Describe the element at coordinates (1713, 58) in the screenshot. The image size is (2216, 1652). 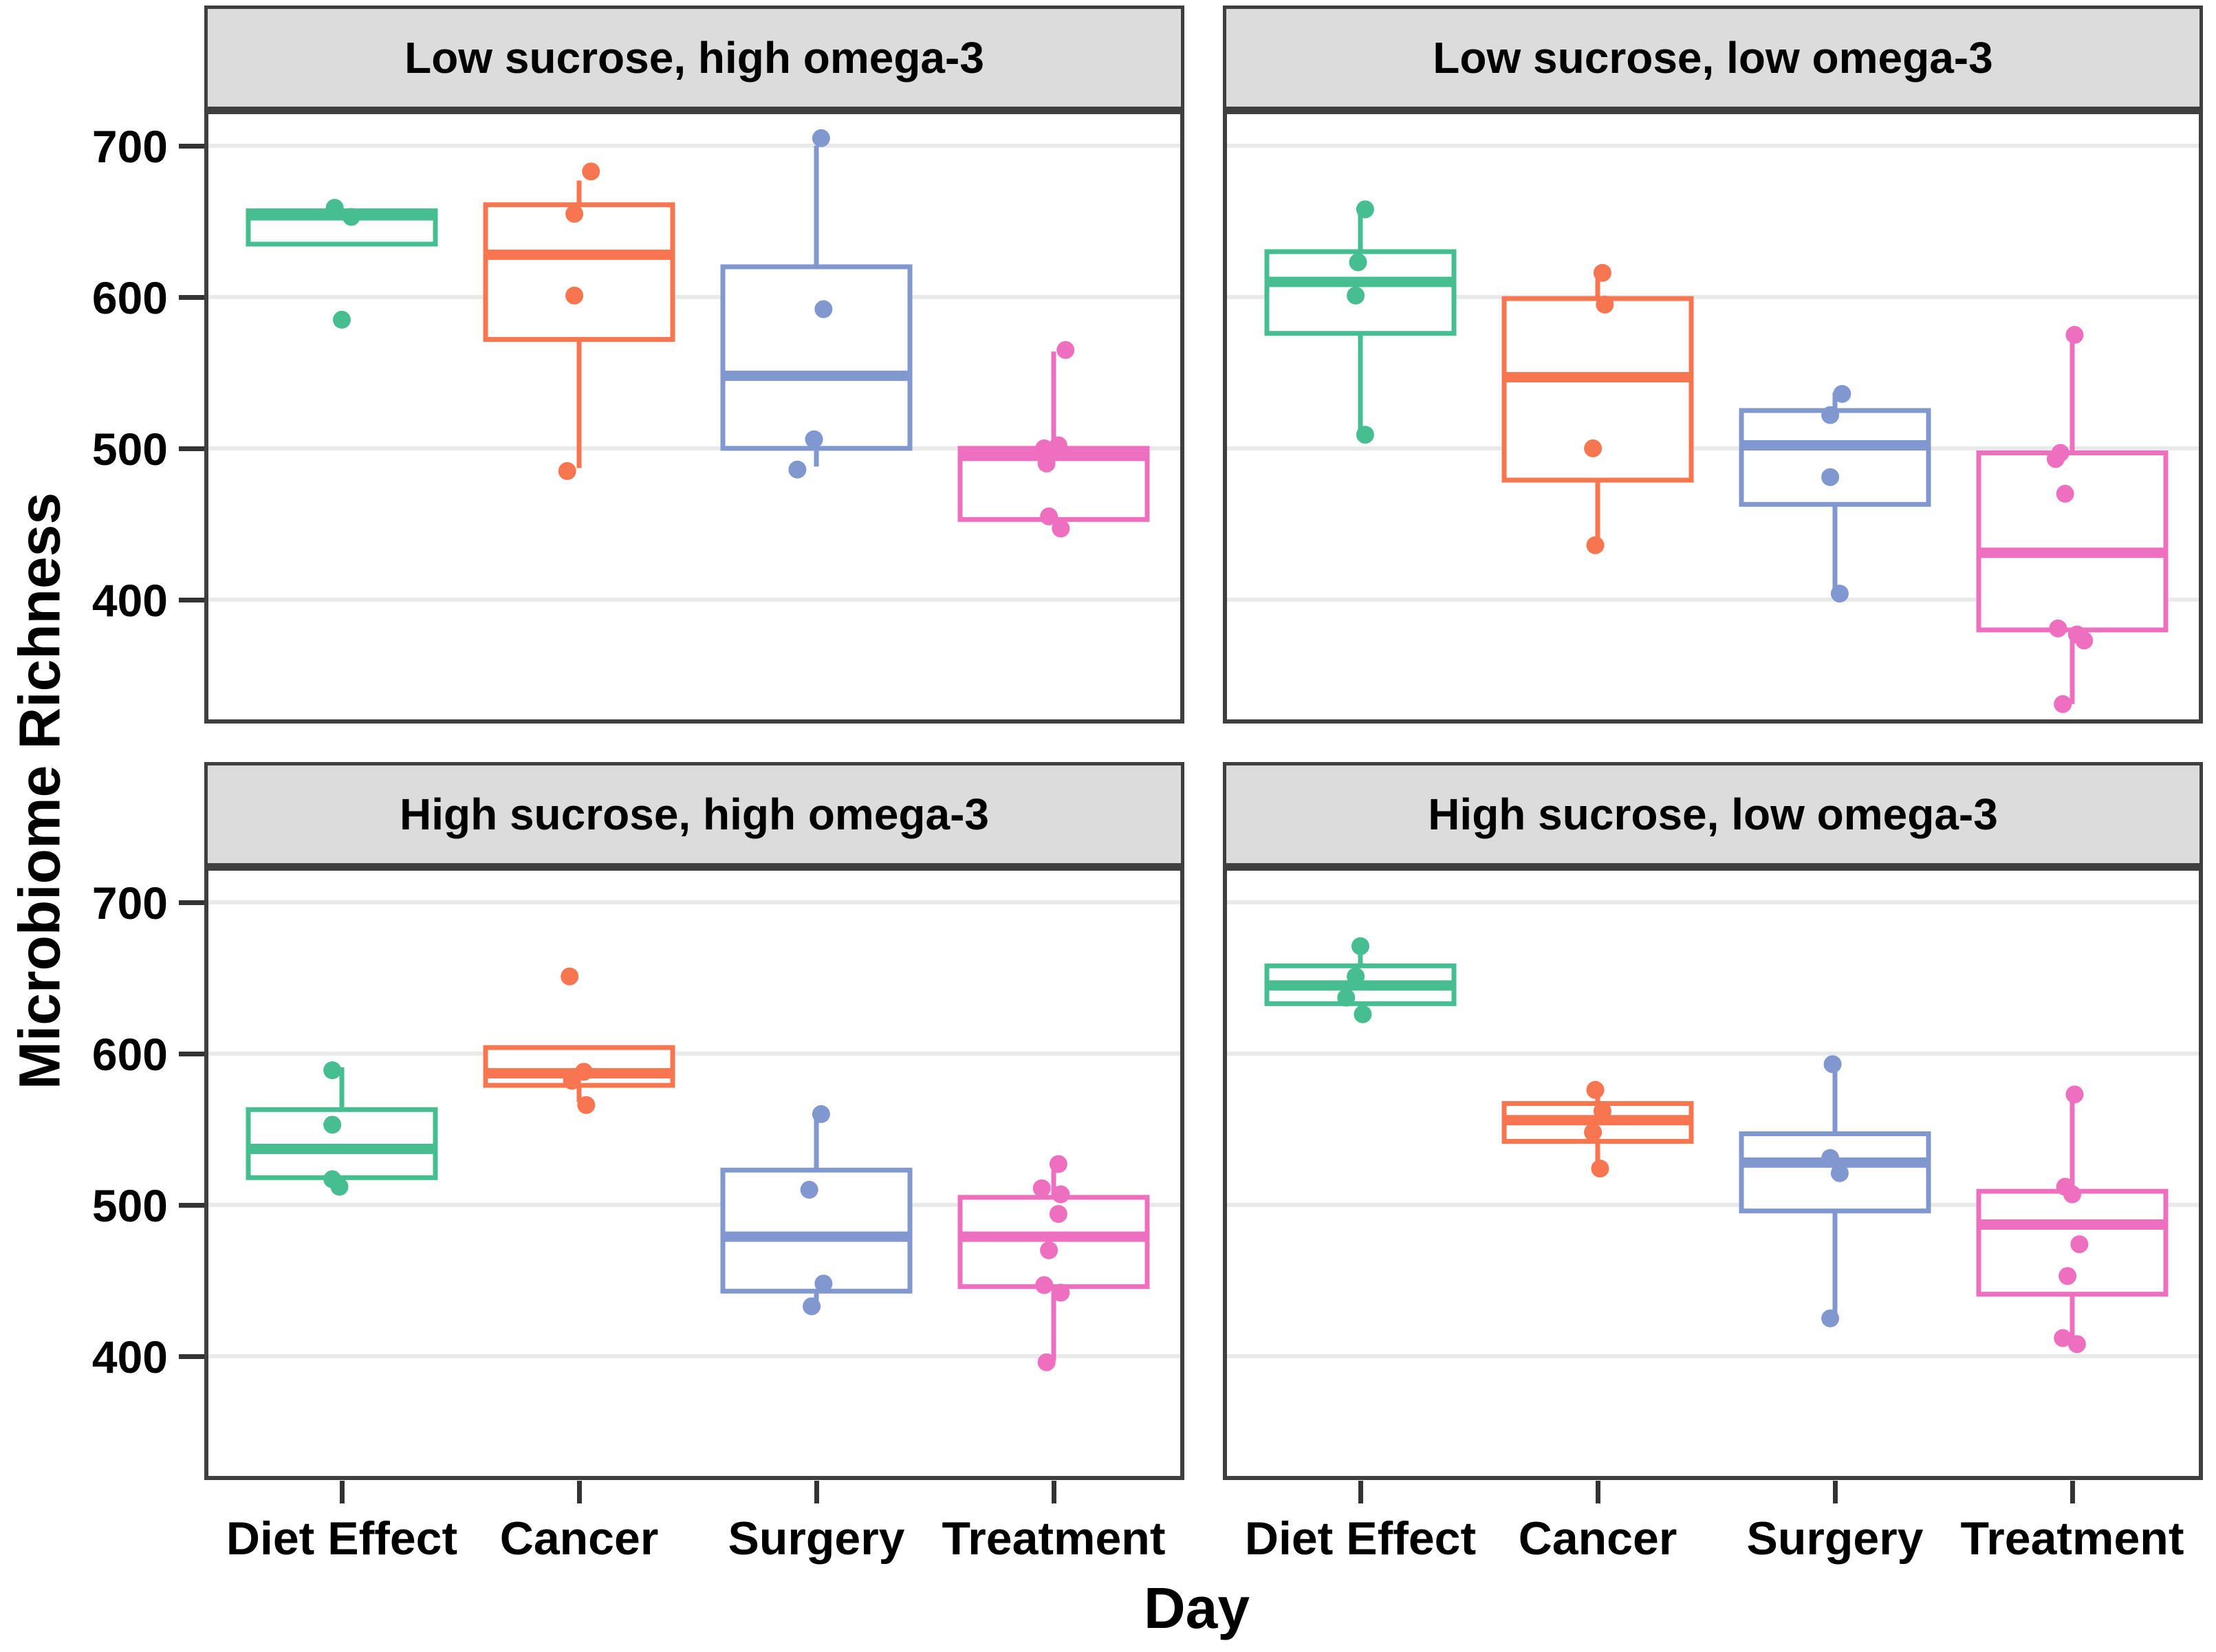
I see `facet-title: Low sucrose, low omega-3` at that location.